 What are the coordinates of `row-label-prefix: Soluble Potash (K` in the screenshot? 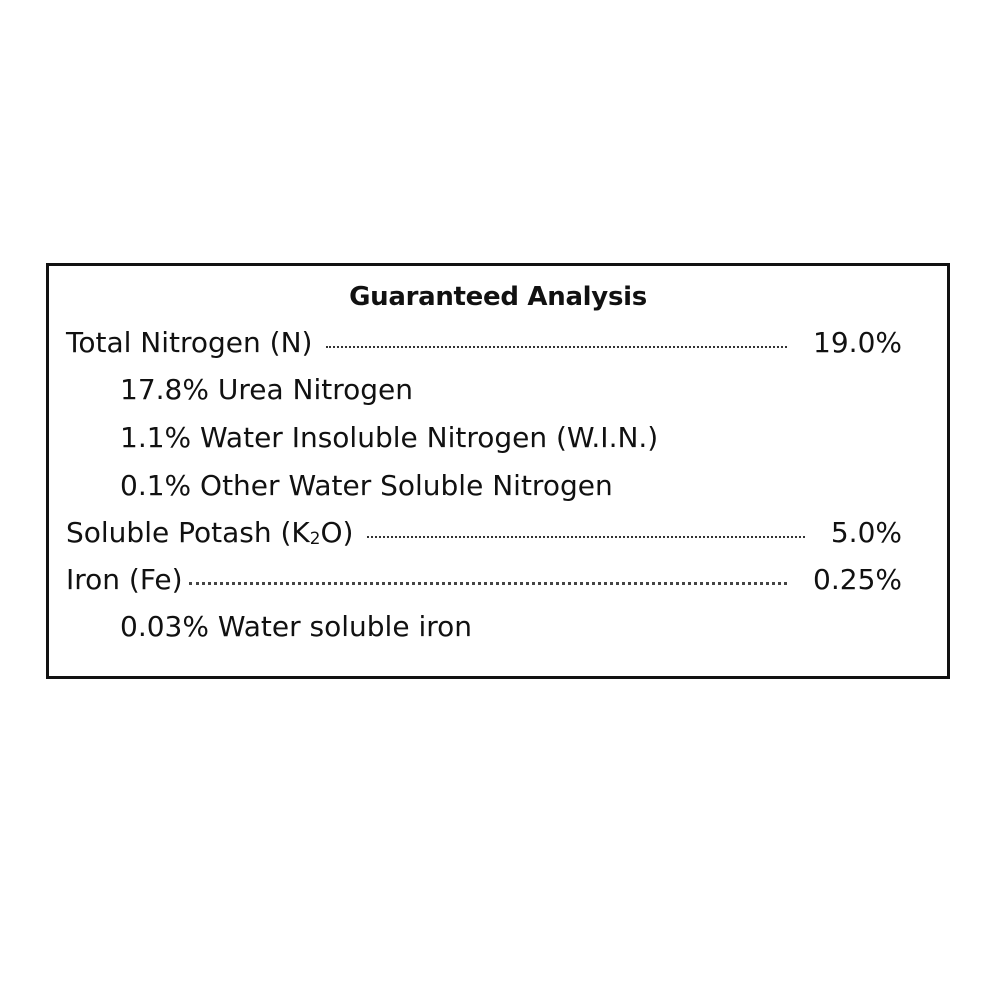 It's located at (188, 532).